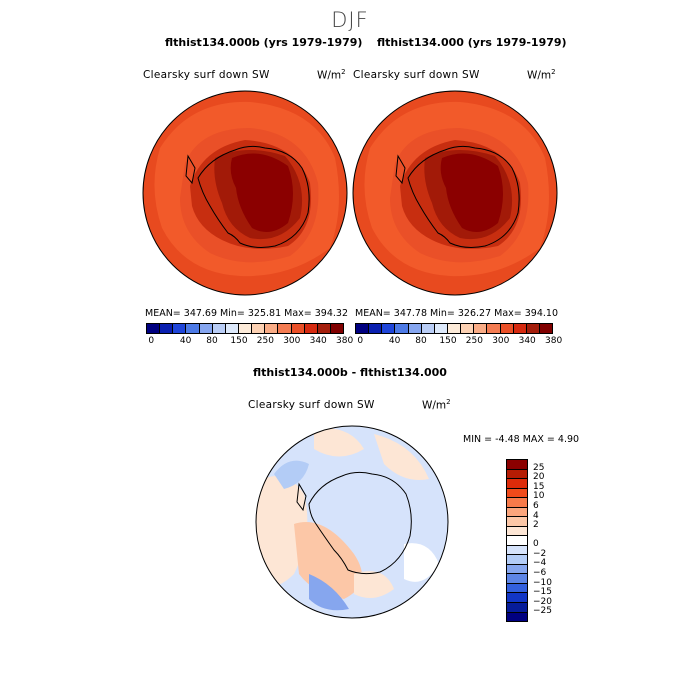 The width and height of the screenshot is (700, 700). Describe the element at coordinates (553, 540) in the screenshot. I see `diff-colorbar-labels: 25 20 15 10 6 4 2 0 −2 −4 −6 −10 −15 −20 −25` at that location.